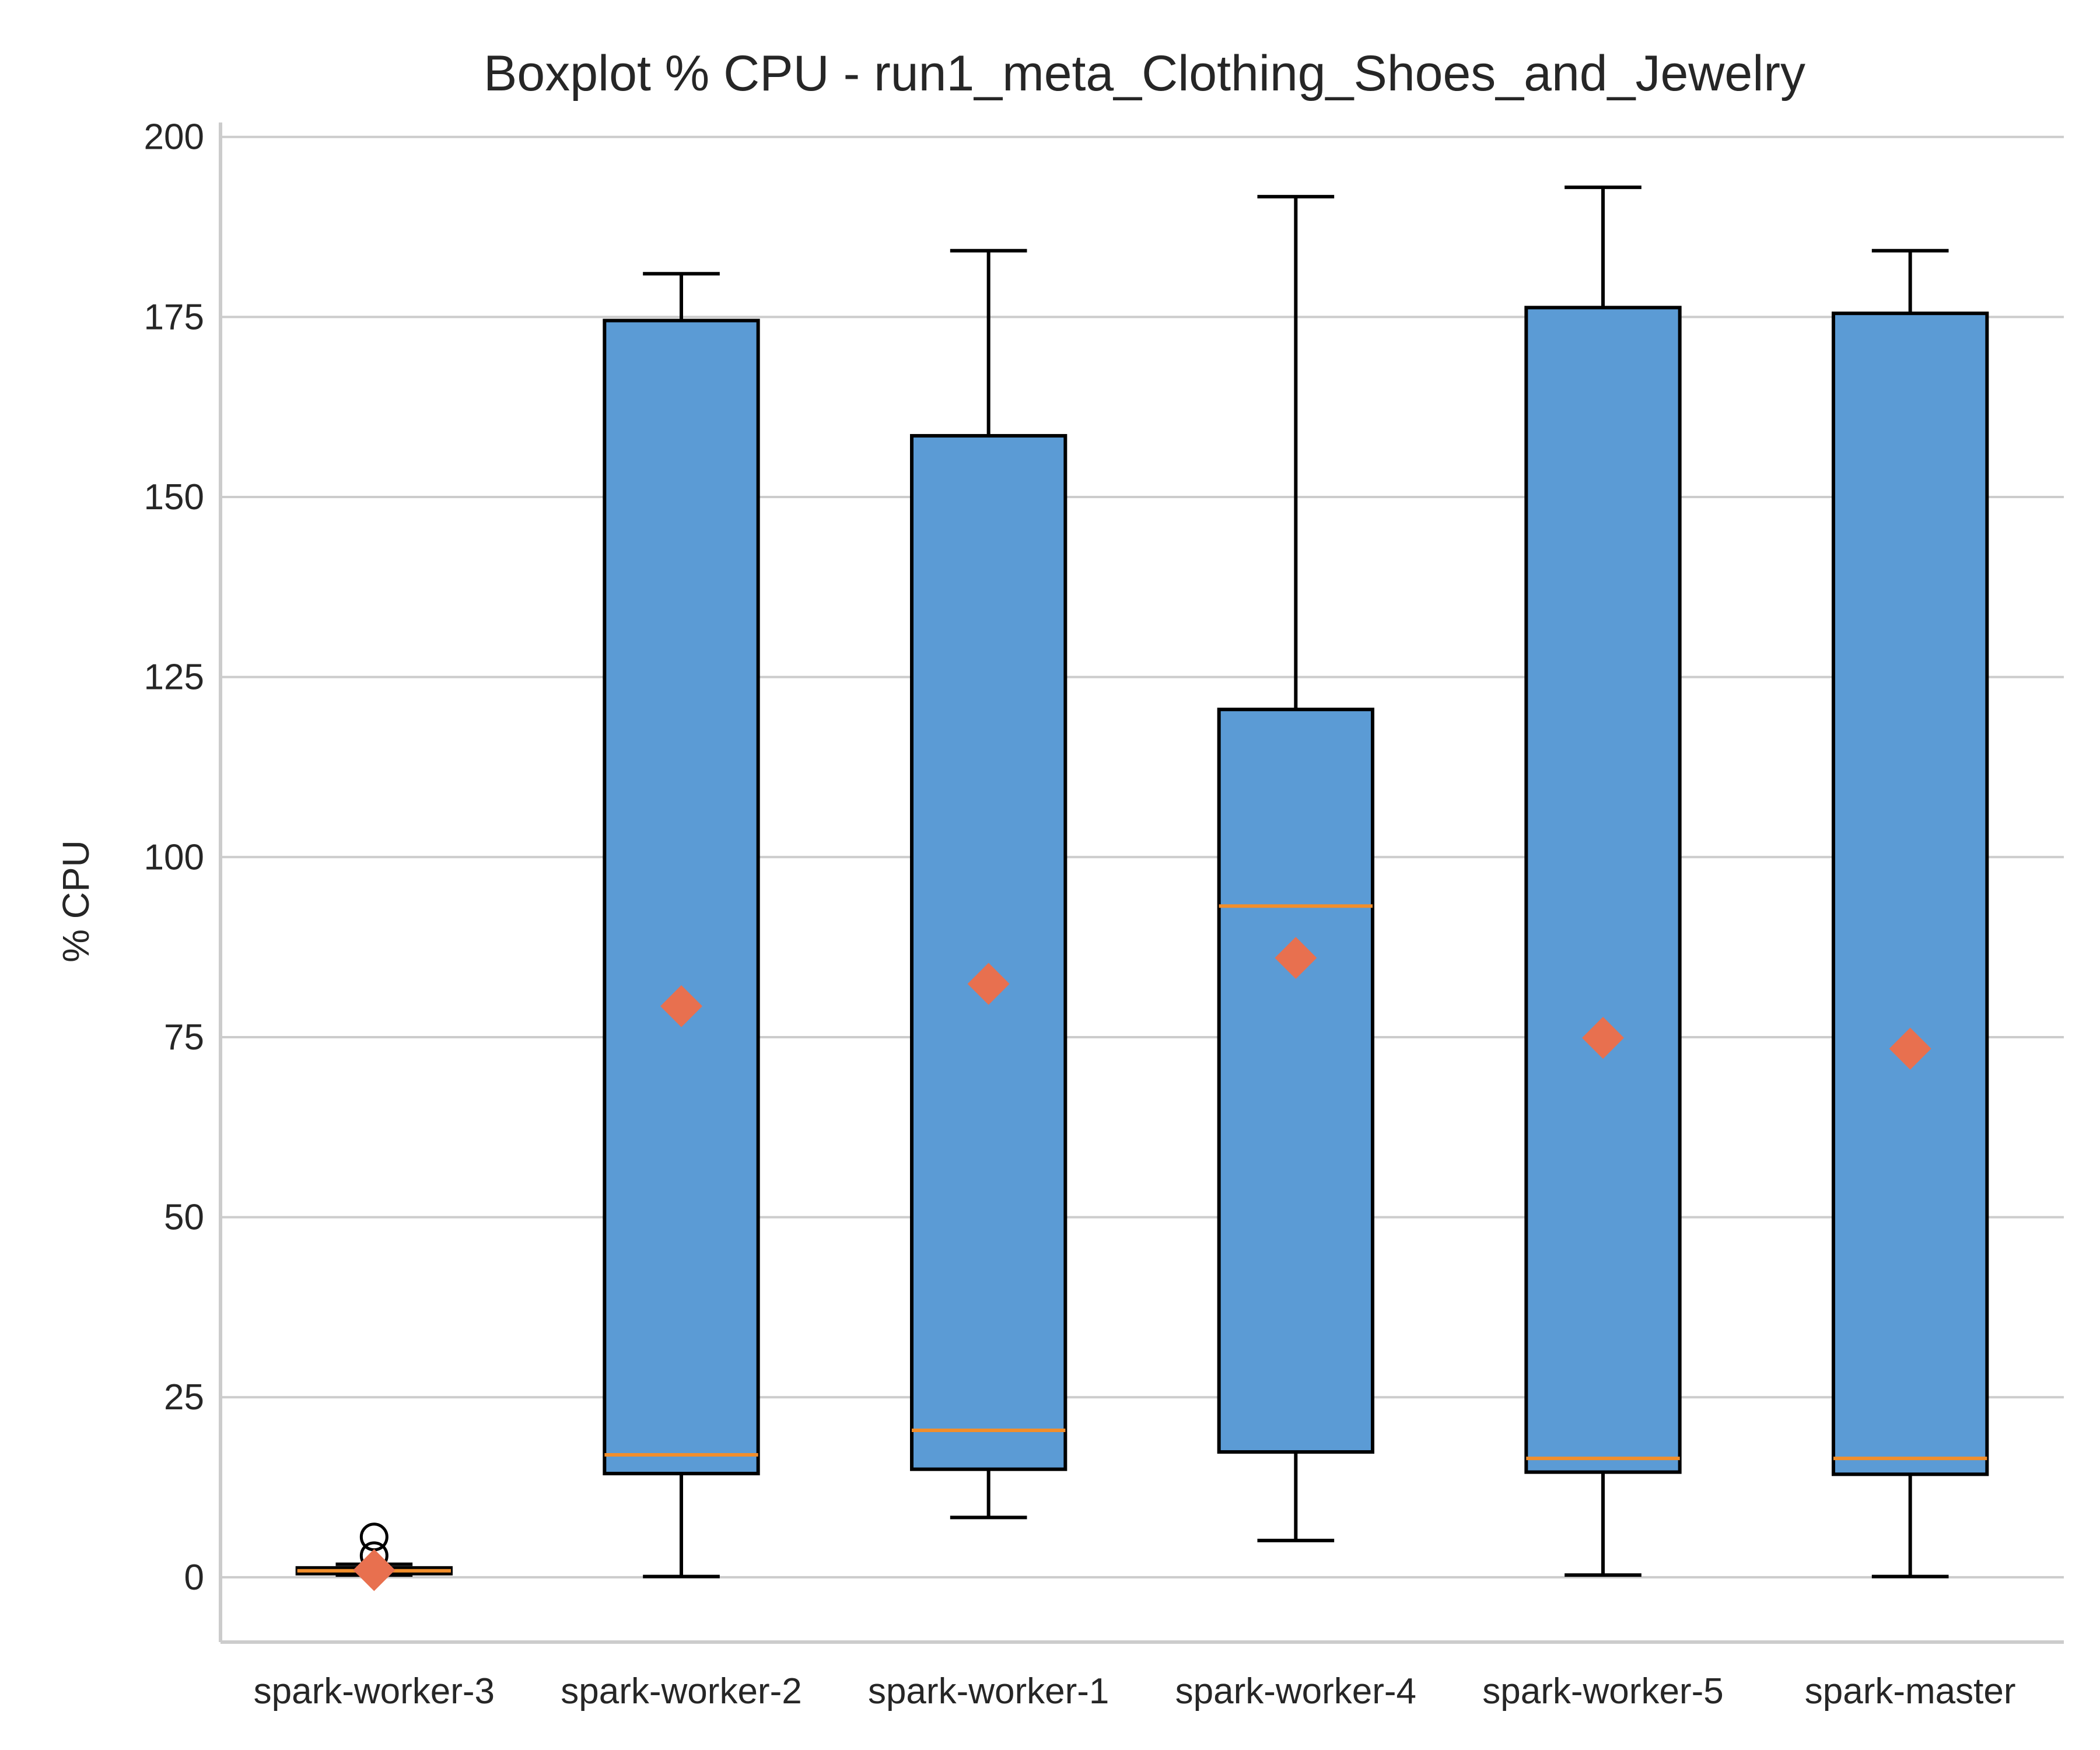  Describe the element at coordinates (988, 1692) in the screenshot. I see `x-tick-label: spark-worker-1` at that location.